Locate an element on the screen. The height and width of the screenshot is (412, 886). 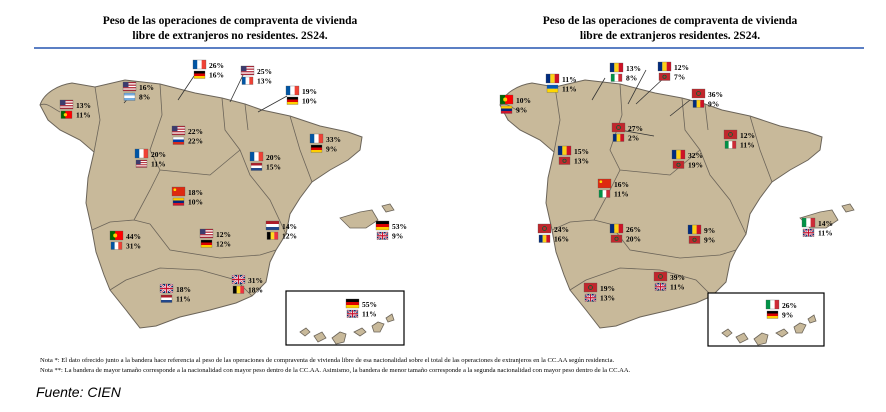
pct-value: 18% is located at coordinates (183, 289).